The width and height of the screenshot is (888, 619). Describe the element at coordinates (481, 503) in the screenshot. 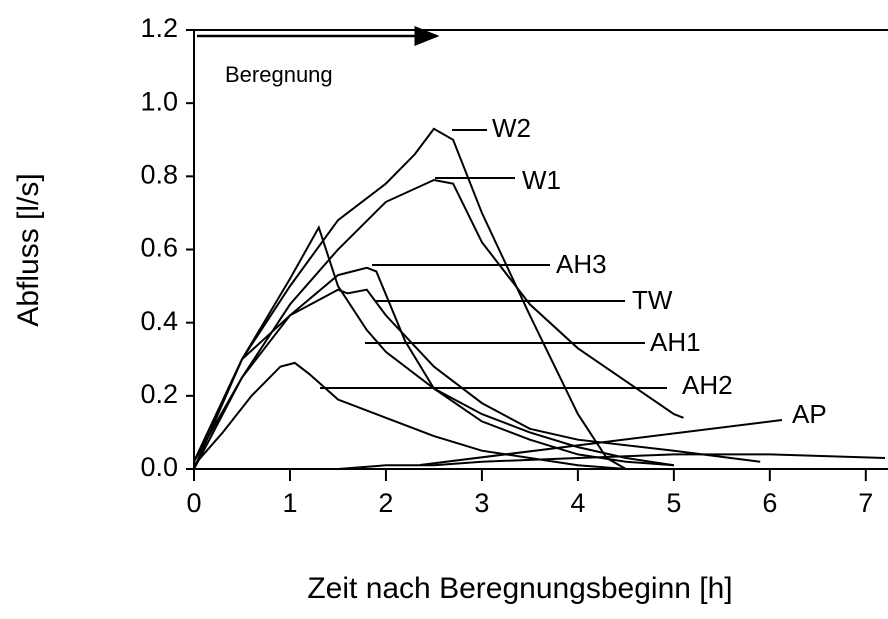

I see `x-tick-label: 3` at that location.